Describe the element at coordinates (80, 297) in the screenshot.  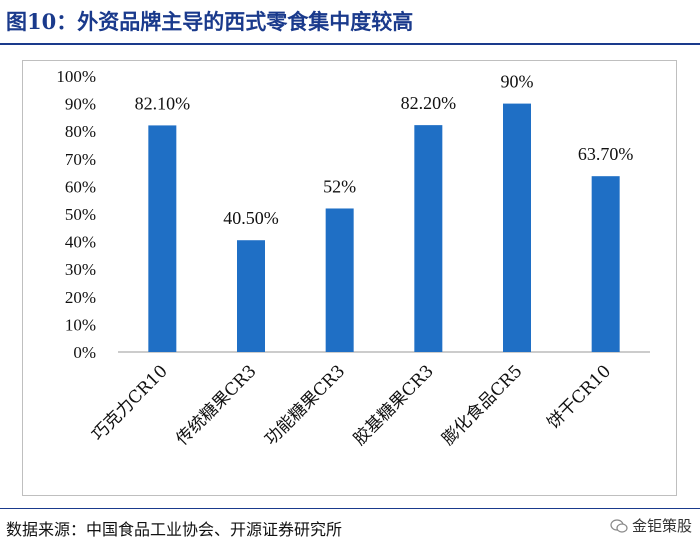
I see `y-tick-label: 20%` at that location.